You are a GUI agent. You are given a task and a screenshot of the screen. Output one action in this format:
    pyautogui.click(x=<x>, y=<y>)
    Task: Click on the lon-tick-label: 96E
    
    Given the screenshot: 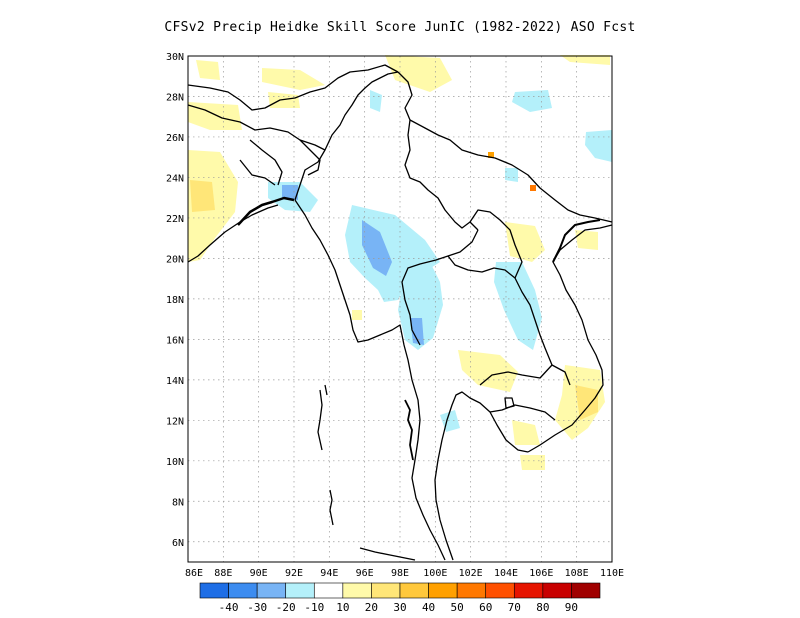 What is the action you would take?
    pyautogui.click(x=365, y=573)
    